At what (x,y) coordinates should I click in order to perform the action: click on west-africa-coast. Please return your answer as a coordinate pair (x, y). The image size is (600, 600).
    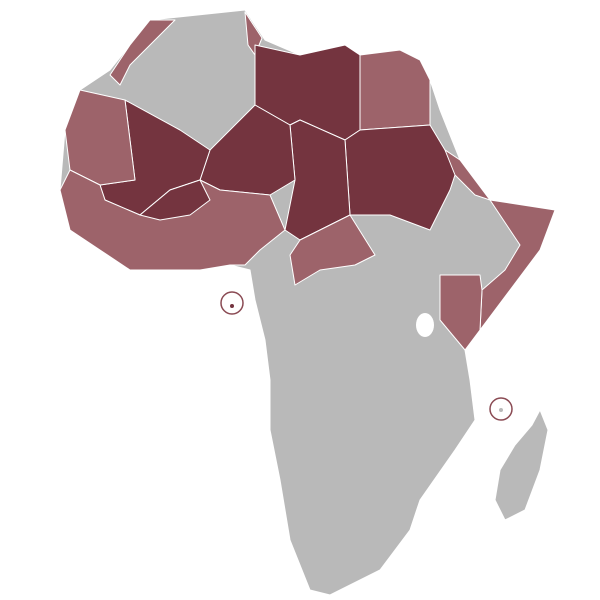
    Looking at the image, I should click on (172, 220).